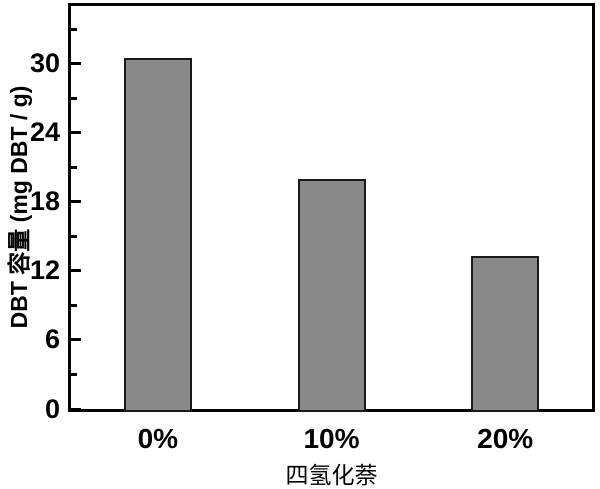  I want to click on x-axis-title: 四氢化萘, so click(331, 475).